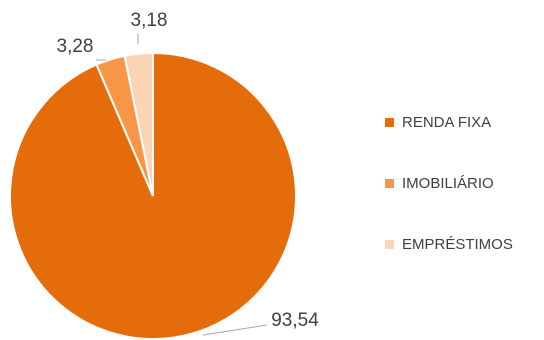 The height and width of the screenshot is (340, 544). What do you see at coordinates (149, 20) in the screenshot?
I see `data-label-emprestimos: 3,18` at bounding box center [149, 20].